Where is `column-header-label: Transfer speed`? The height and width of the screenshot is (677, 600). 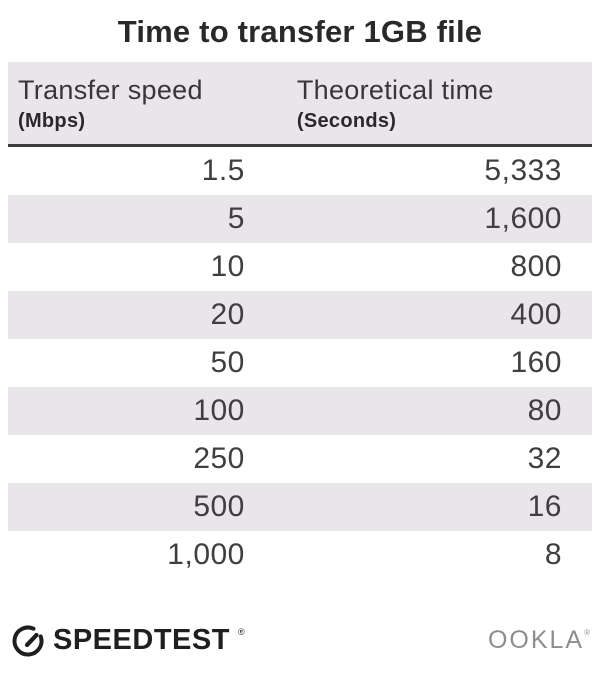 column-header-label: Transfer speed is located at coordinates (110, 90).